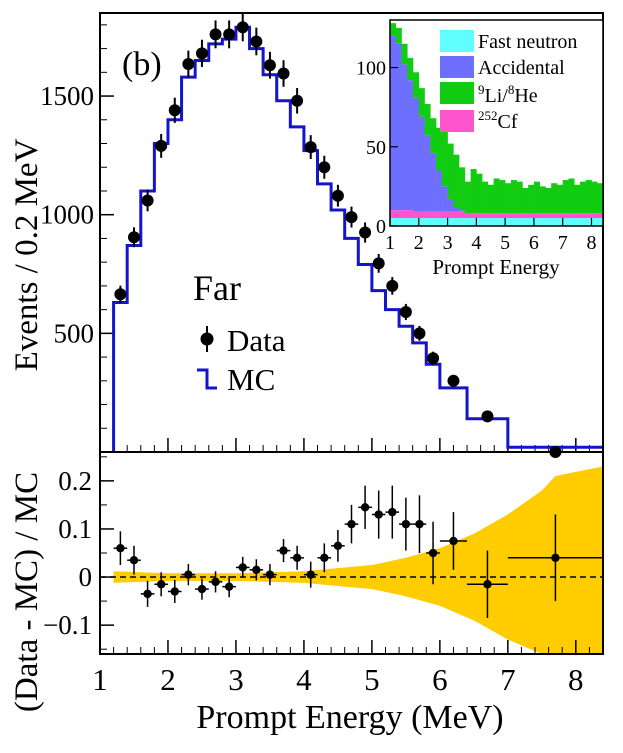  Describe the element at coordinates (508, 122) in the screenshot. I see `legend-cf-symbol: Cf` at that location.